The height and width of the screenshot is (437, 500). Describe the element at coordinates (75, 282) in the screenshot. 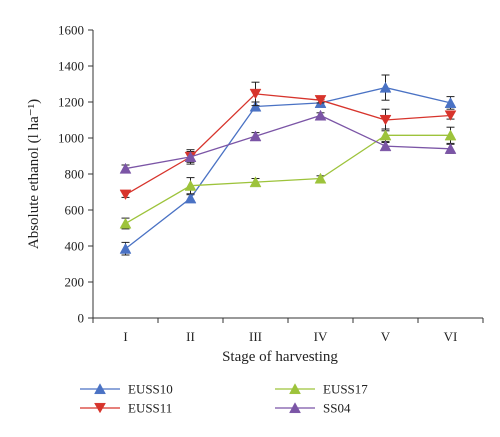

I see `y-tick-label: 200` at that location.